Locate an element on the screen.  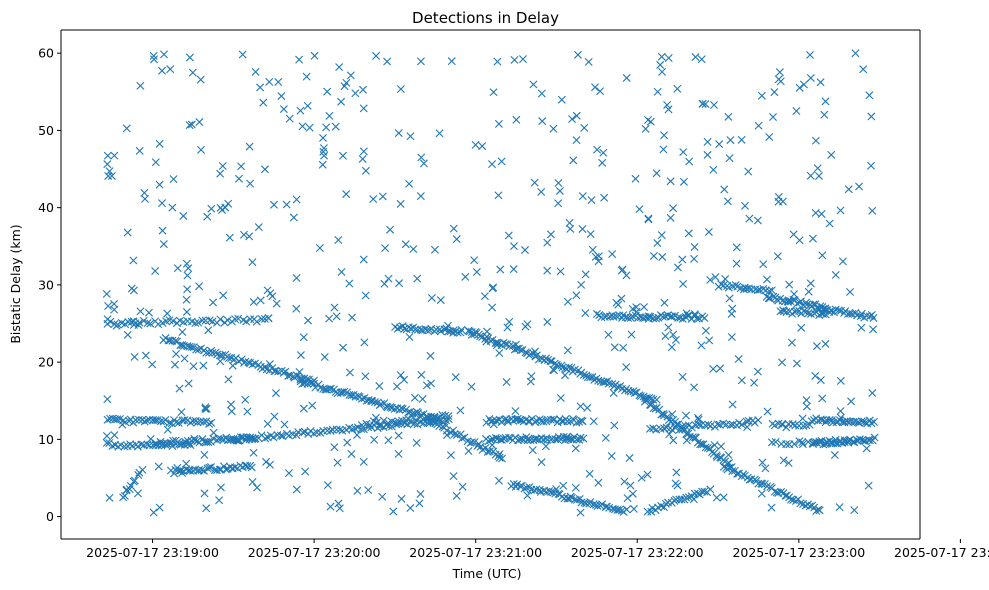
y-axis-label: Bistatic Delay (km) is located at coordinates (15, 283).